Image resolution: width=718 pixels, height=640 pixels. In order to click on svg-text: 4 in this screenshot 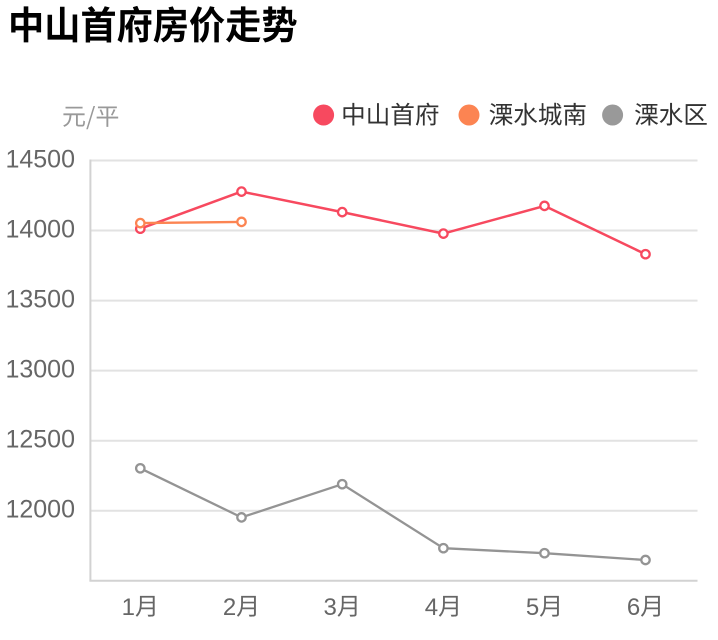, I will do `click(431, 607)`.